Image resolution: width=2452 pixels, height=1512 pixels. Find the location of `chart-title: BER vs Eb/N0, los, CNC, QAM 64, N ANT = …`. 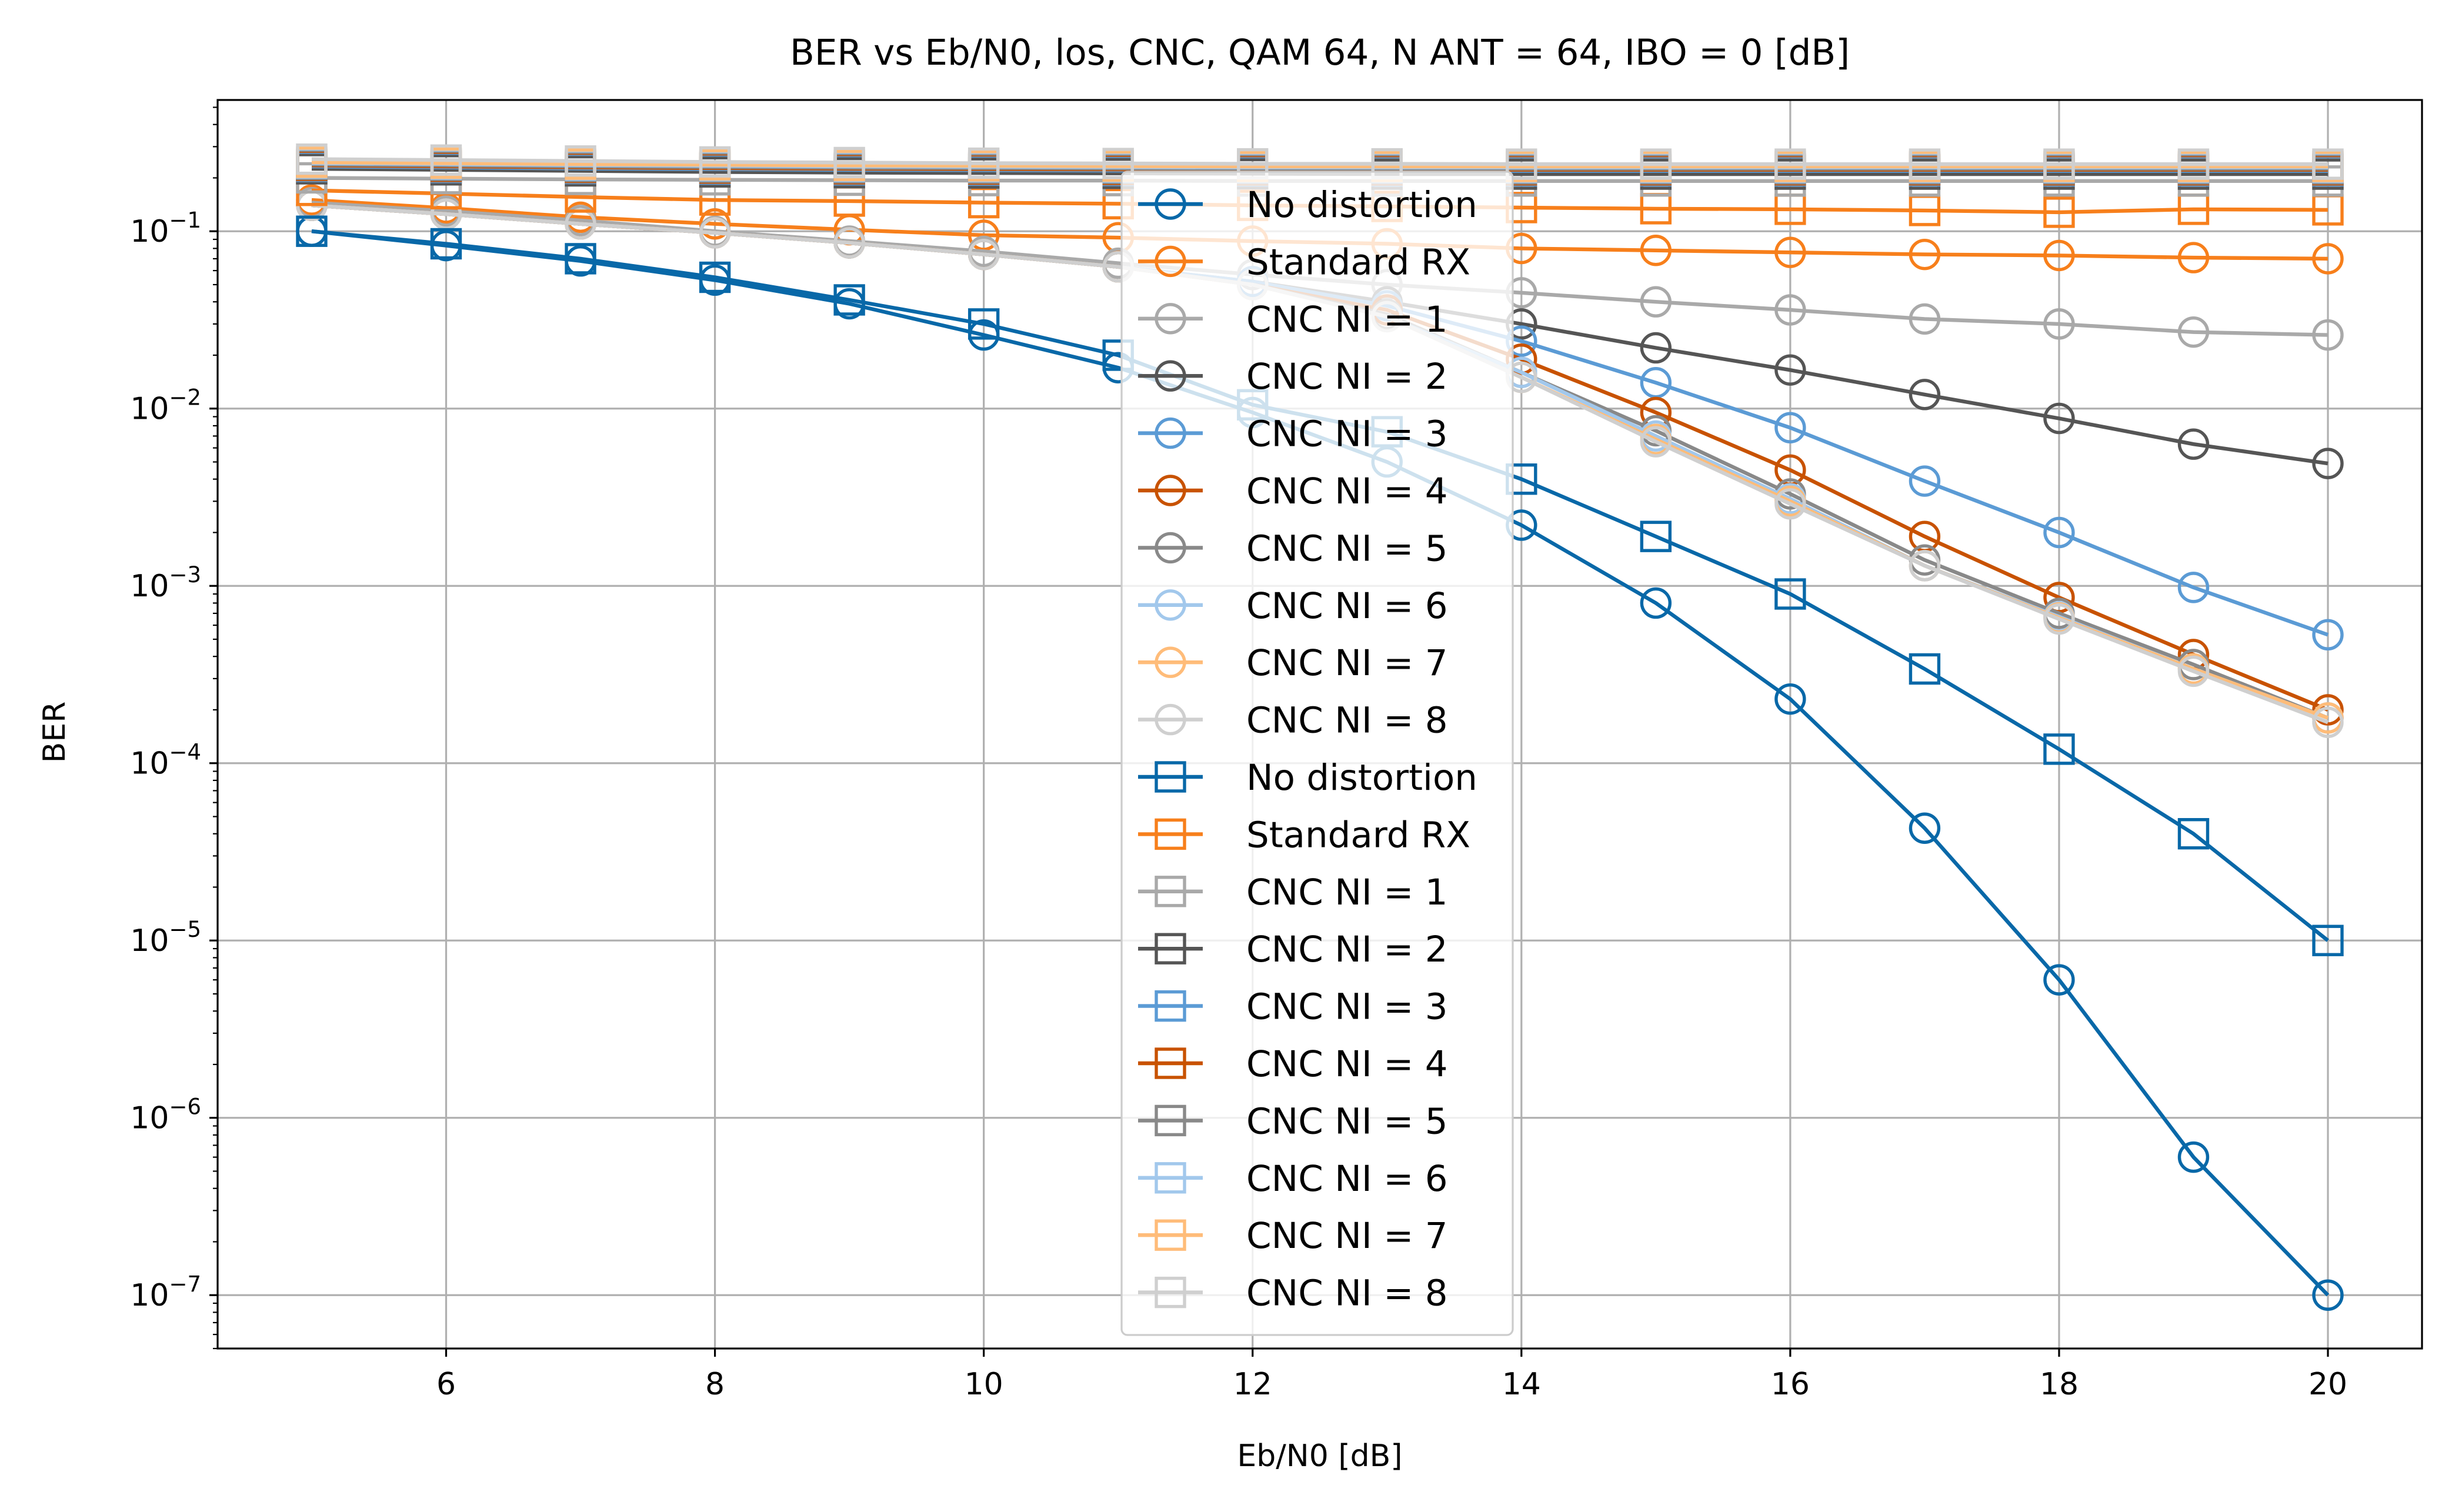

chart-title: BER vs Eb/N0, los, CNC, QAM 64, N ANT = … is located at coordinates (1320, 53).